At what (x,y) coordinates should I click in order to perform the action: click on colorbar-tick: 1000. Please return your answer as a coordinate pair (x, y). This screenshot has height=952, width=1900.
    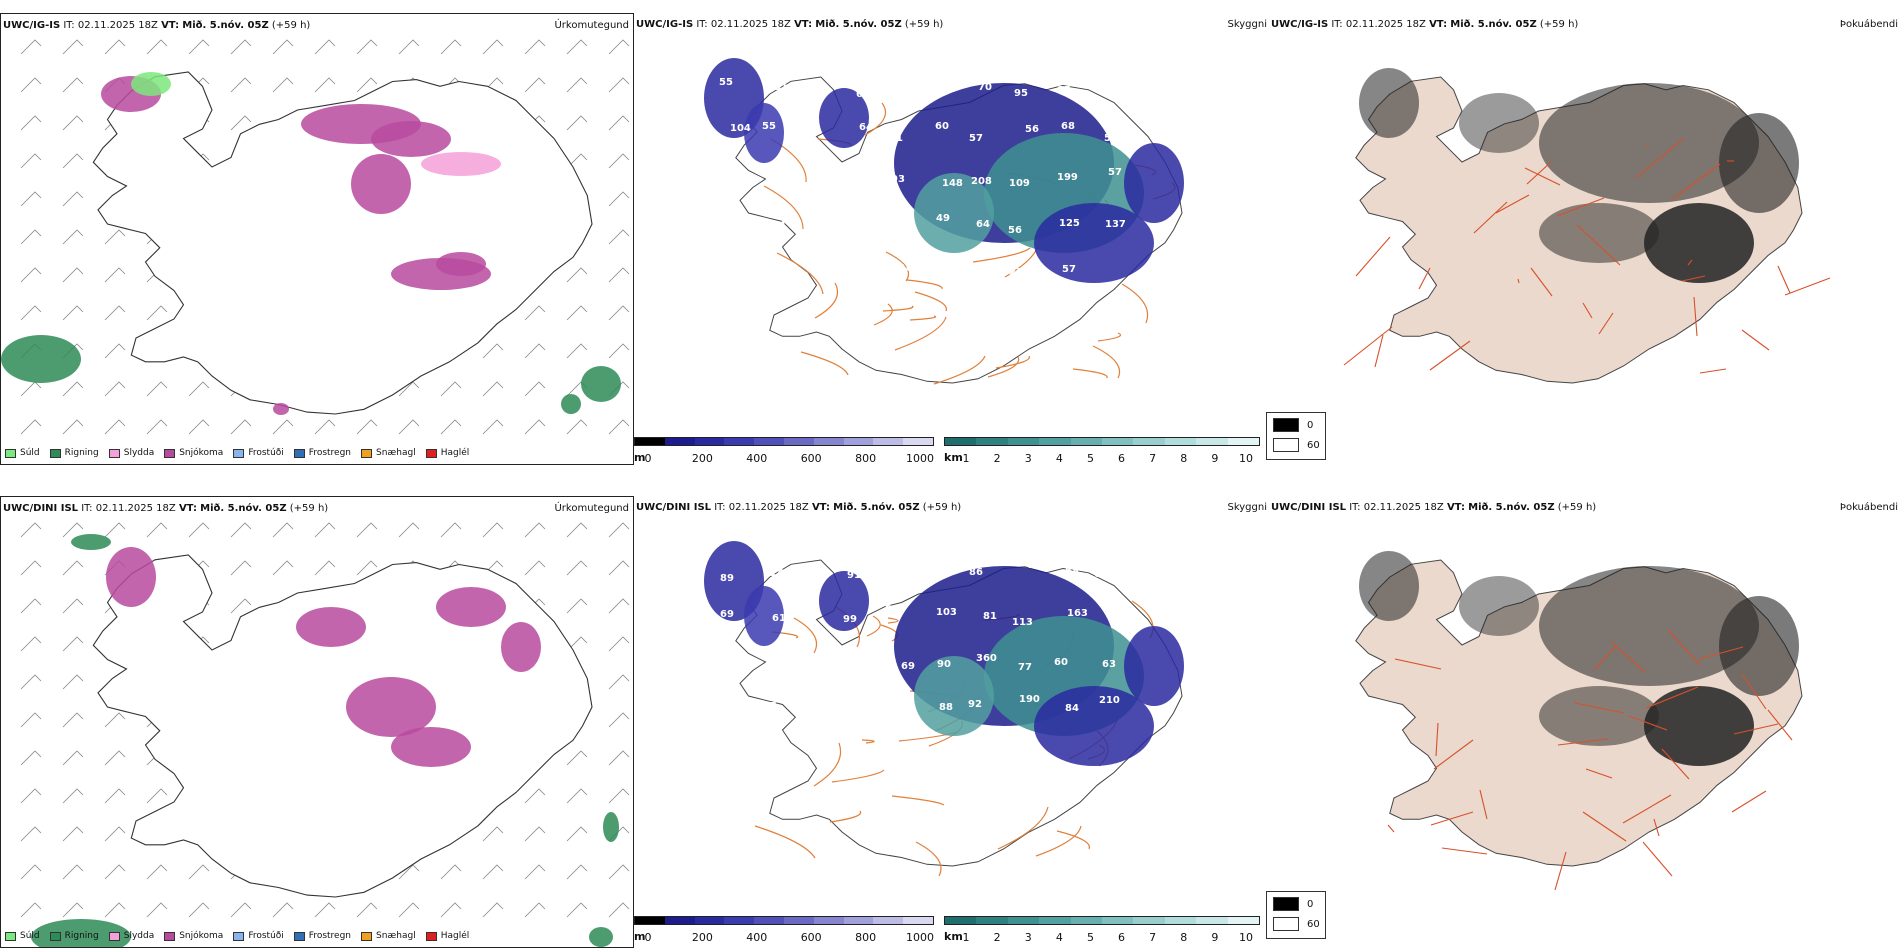
    Looking at the image, I should click on (920, 937).